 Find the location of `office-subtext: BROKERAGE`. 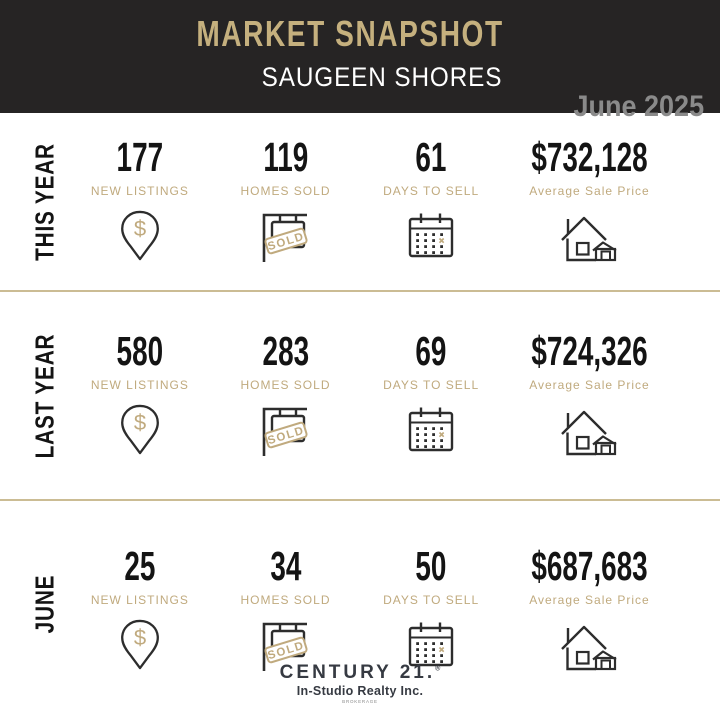

office-subtext: BROKERAGE is located at coordinates (360, 701).